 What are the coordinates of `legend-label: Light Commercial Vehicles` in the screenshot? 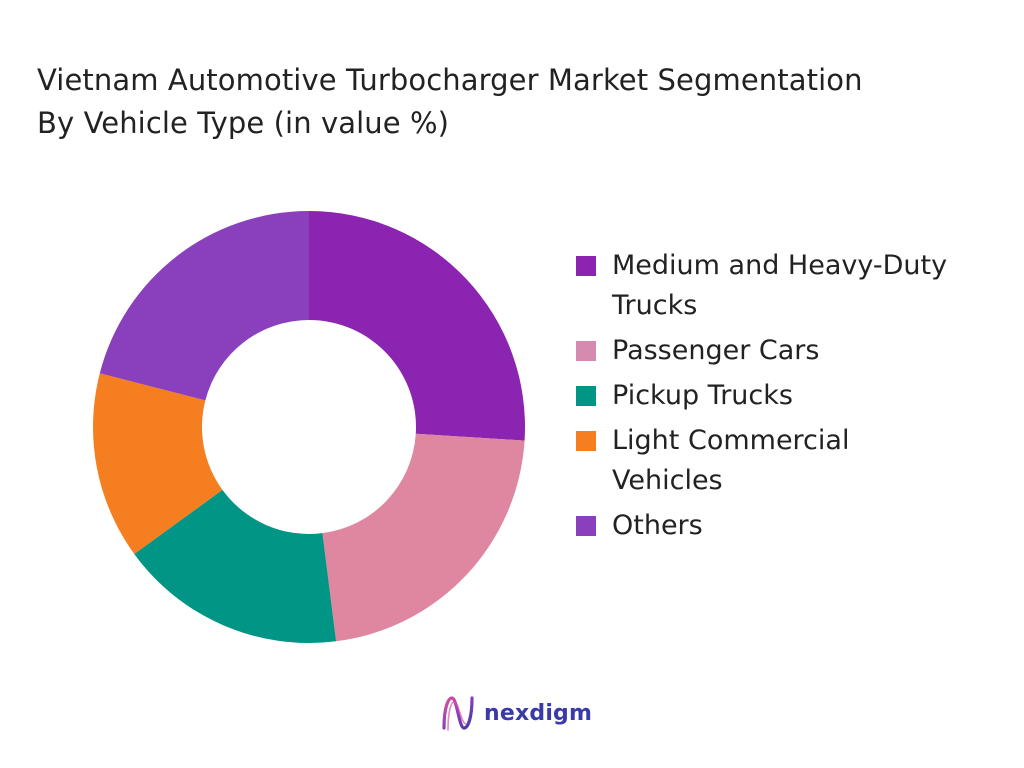 It's located at (730, 461).